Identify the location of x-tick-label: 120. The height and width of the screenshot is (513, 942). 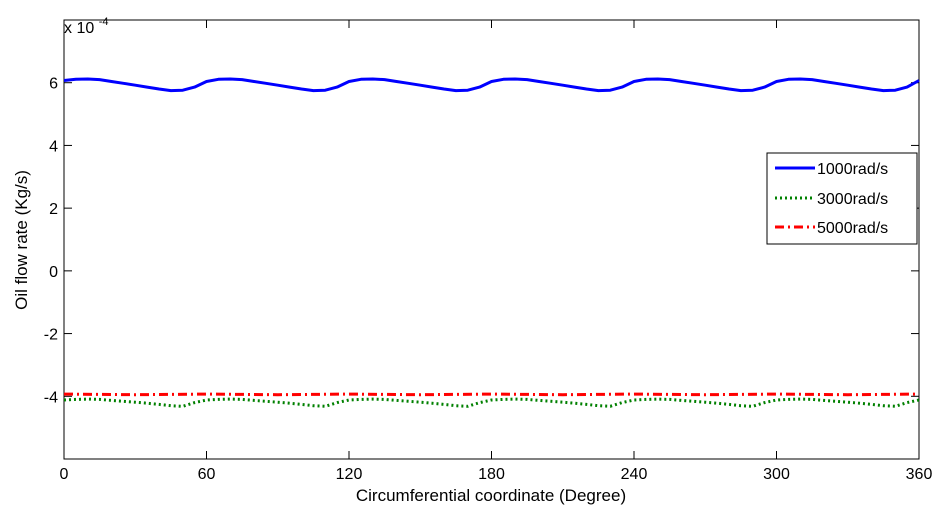
(349, 474).